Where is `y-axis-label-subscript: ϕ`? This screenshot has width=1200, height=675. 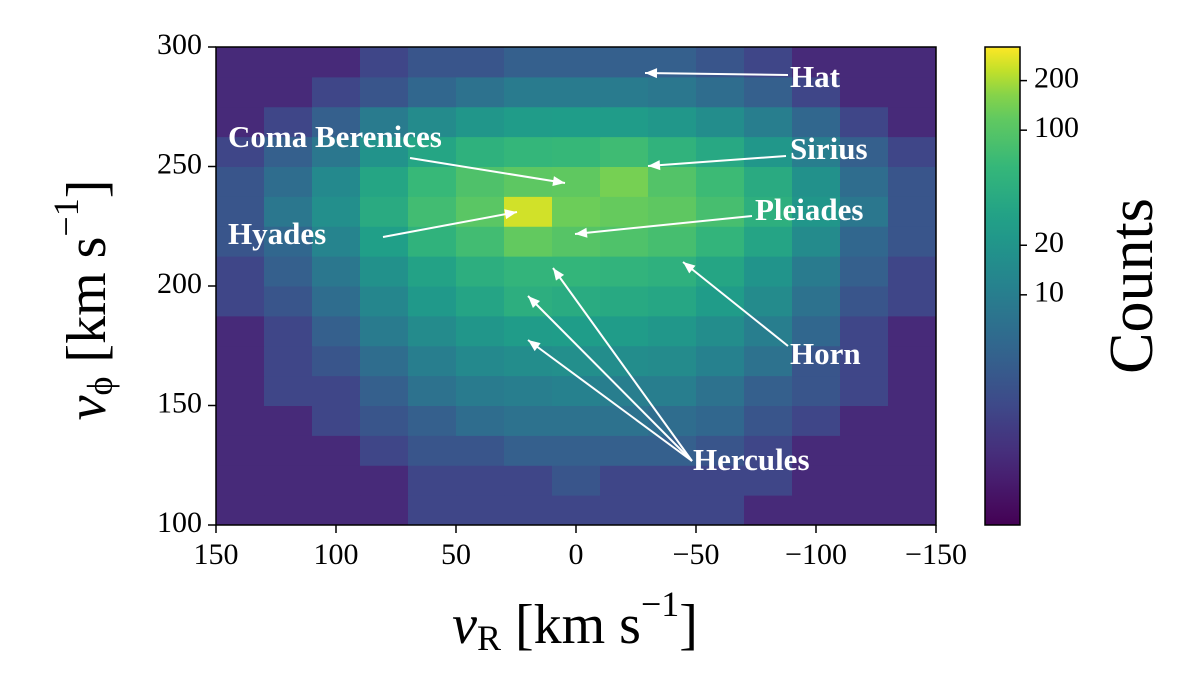 y-axis-label-subscript: ϕ is located at coordinates (100, 386).